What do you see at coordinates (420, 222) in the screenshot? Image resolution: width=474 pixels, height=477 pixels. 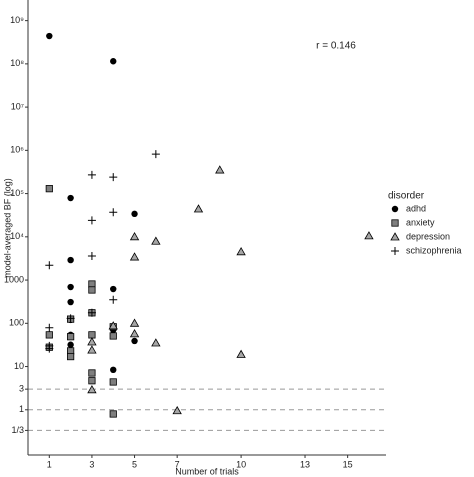 I see `legend-label: anxiety` at bounding box center [420, 222].